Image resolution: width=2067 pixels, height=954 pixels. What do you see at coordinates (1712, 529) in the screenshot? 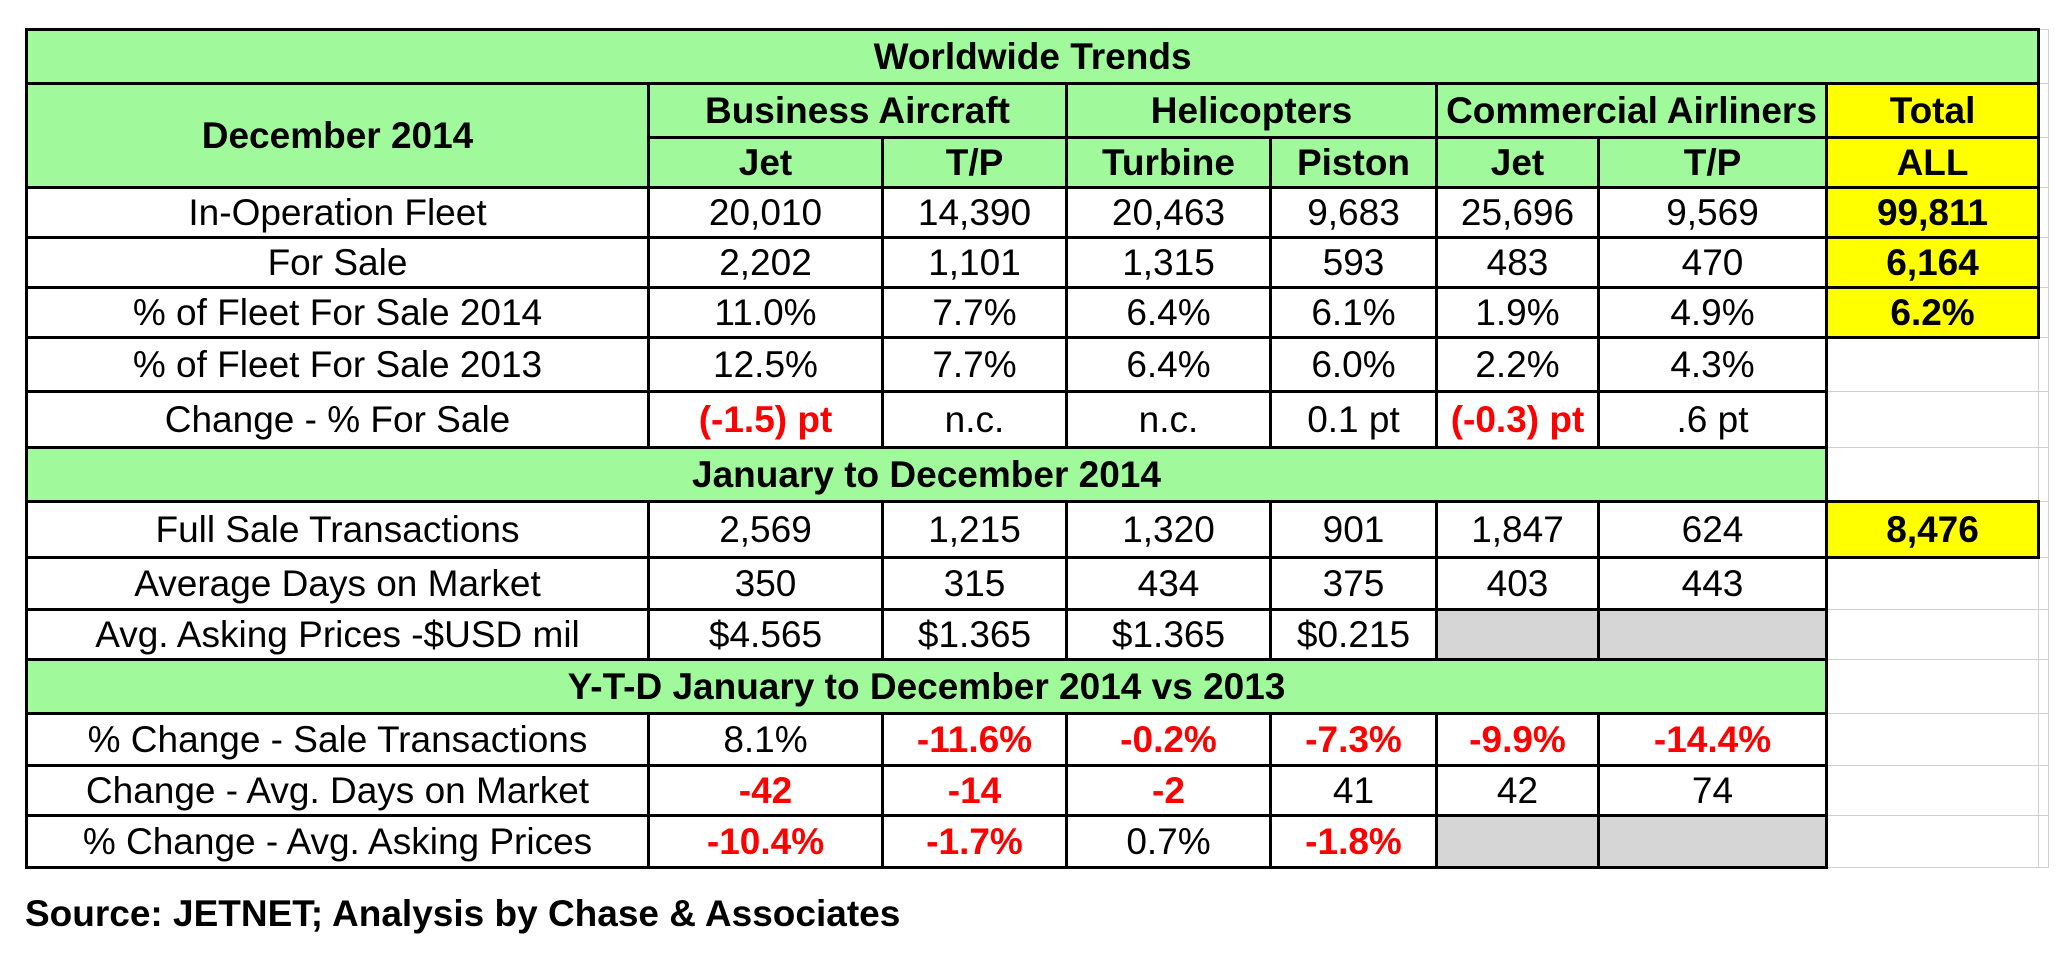
I see `cell-commercial-tp: 624` at bounding box center [1712, 529].